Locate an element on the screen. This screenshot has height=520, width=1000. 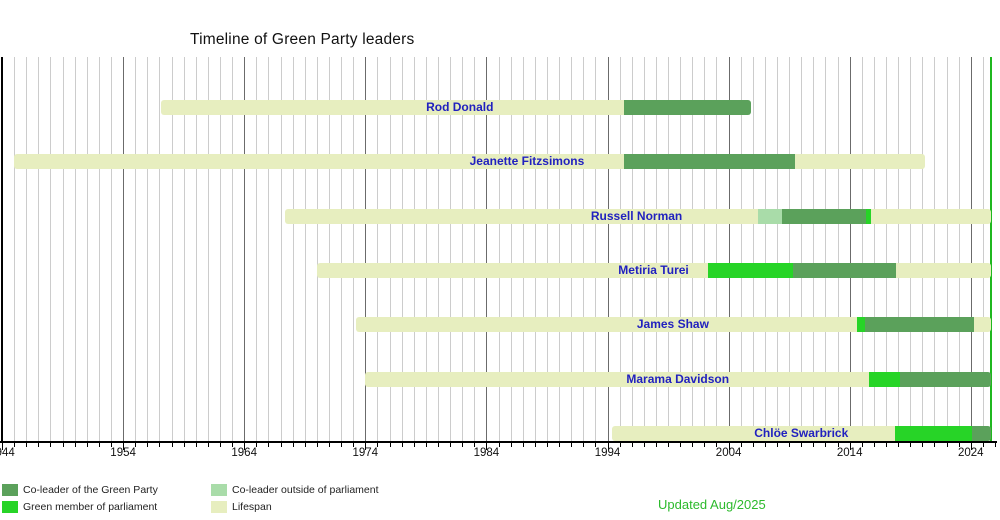
axis-tick-label: 1974 is located at coordinates (365, 453).